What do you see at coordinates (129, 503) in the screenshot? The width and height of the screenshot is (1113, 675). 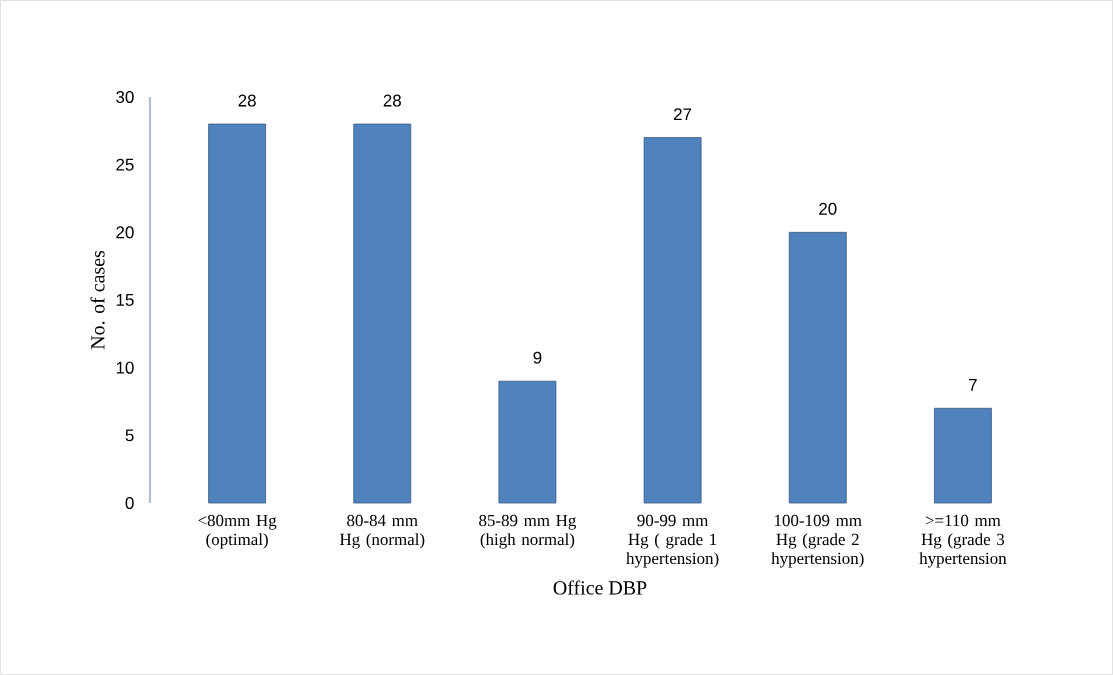 I see `y-tick-label: 0` at bounding box center [129, 503].